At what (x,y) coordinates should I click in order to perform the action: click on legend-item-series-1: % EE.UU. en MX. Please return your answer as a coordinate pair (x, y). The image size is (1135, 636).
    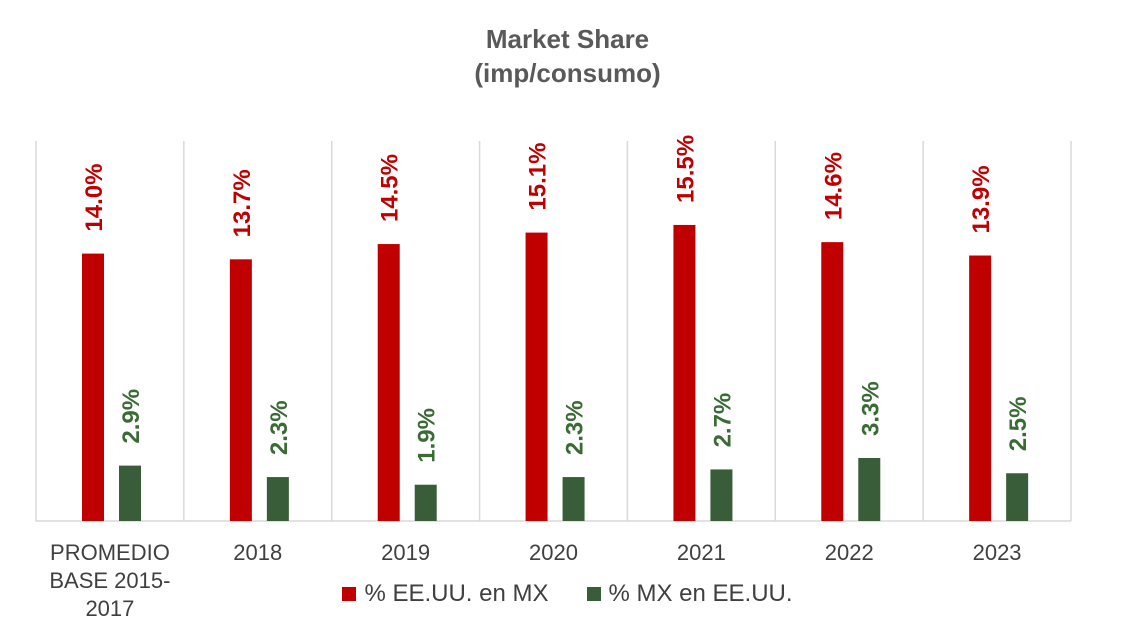
    Looking at the image, I should click on (445, 594).